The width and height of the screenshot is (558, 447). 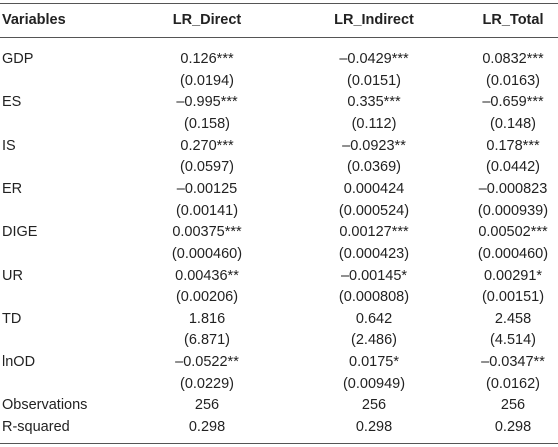 I want to click on column-header: LR_Direct, so click(x=207, y=20).